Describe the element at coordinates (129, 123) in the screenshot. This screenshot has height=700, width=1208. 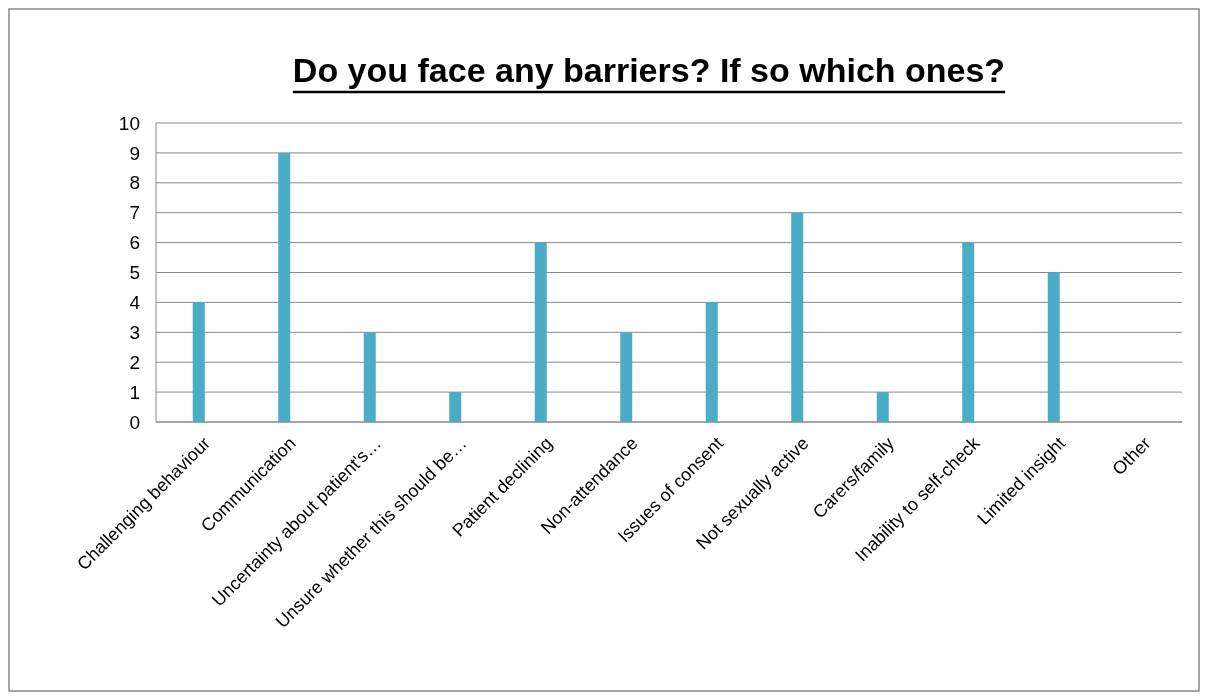
I see `y-tick-label: 10` at that location.